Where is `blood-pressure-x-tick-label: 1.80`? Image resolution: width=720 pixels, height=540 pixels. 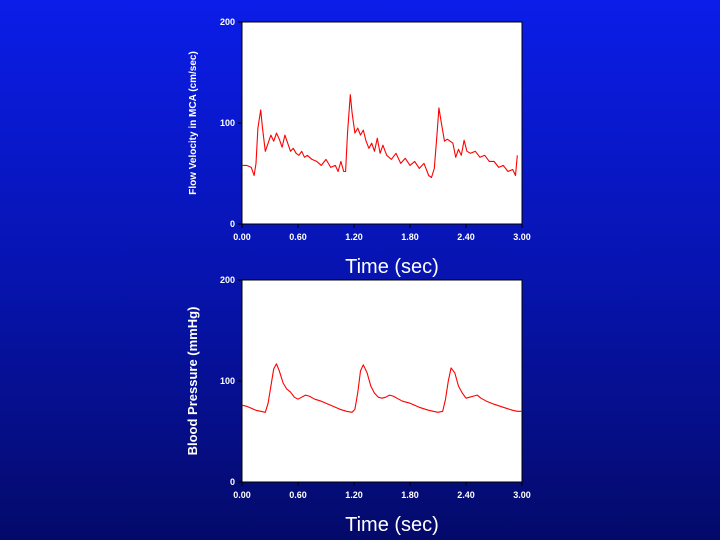
blood-pressure-x-tick-label: 1.80 is located at coordinates (410, 495).